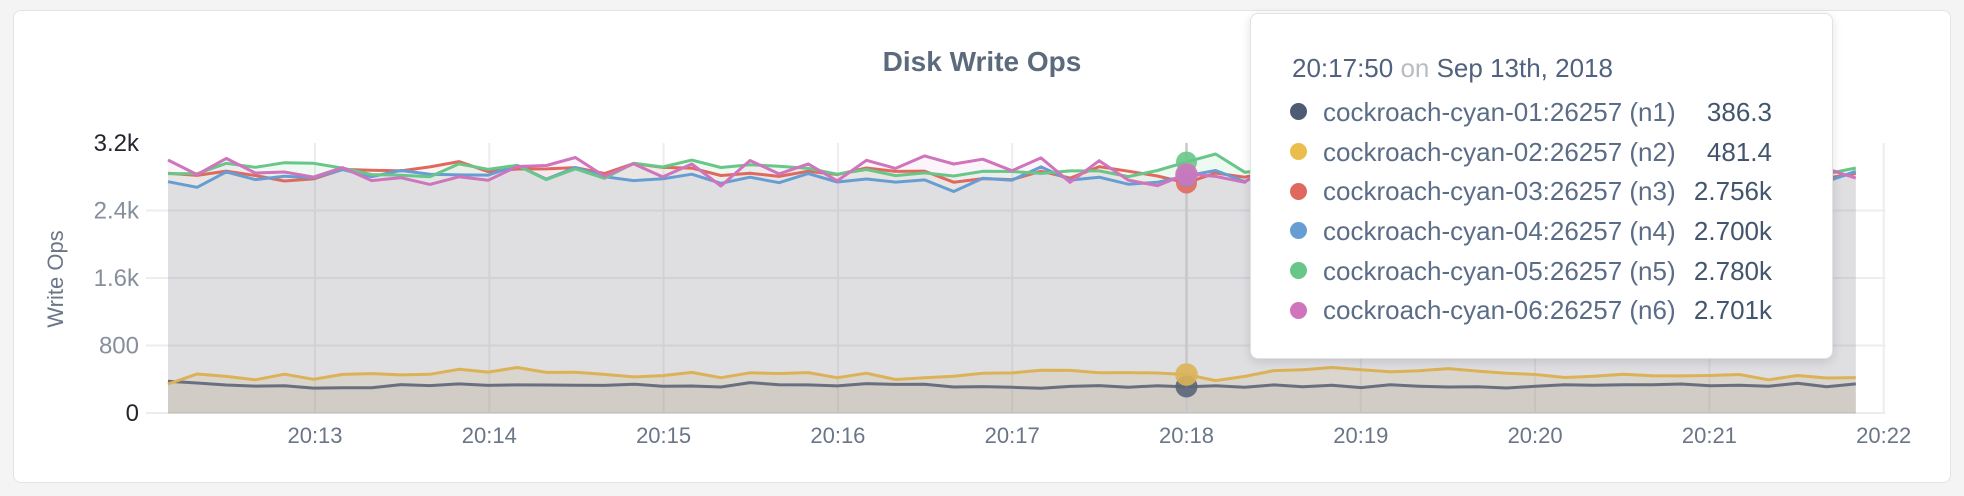  Describe the element at coordinates (837, 435) in the screenshot. I see `svg-text: 20:16` at that location.